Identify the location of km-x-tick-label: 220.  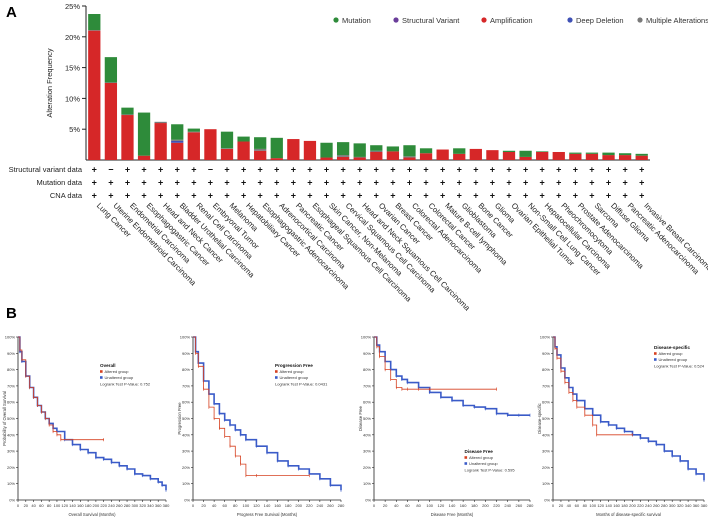
(640, 505).